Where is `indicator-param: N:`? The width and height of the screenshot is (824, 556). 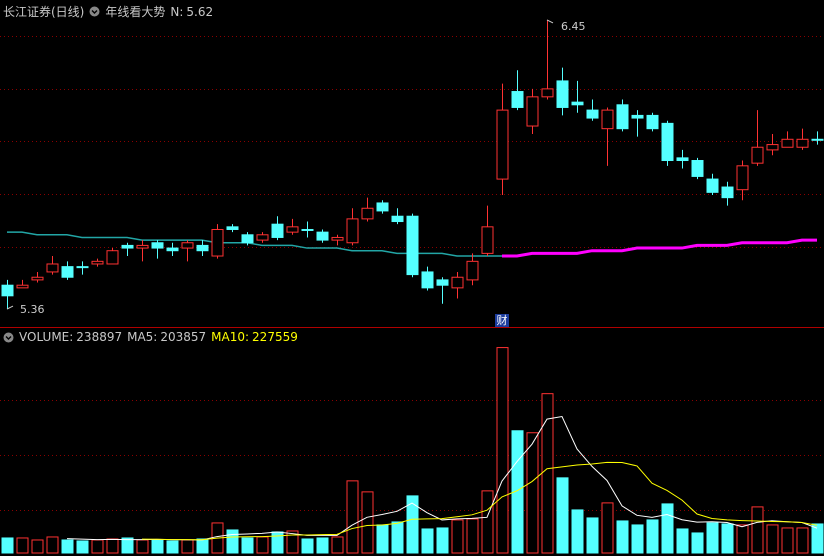 indicator-param: N: is located at coordinates (177, 11).